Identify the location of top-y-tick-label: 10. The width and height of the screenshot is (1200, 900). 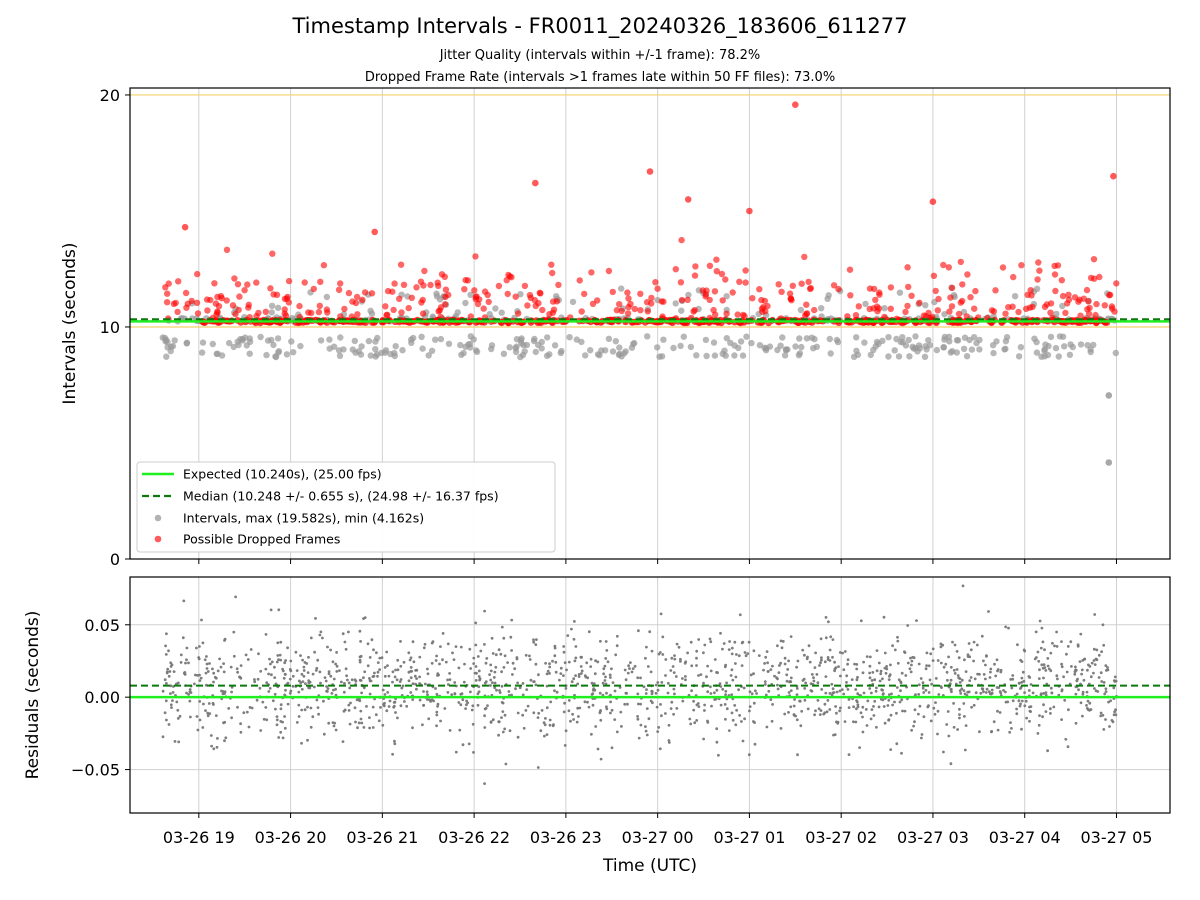
(110, 327).